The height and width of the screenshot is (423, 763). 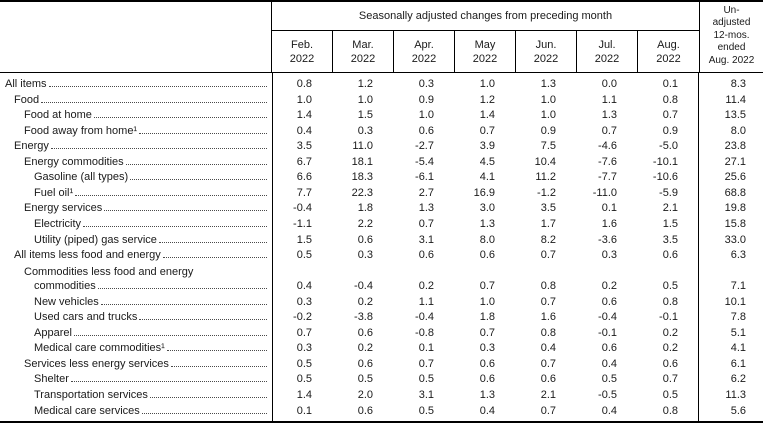 What do you see at coordinates (487, 208) in the screenshot?
I see `value-cell: 3.0` at bounding box center [487, 208].